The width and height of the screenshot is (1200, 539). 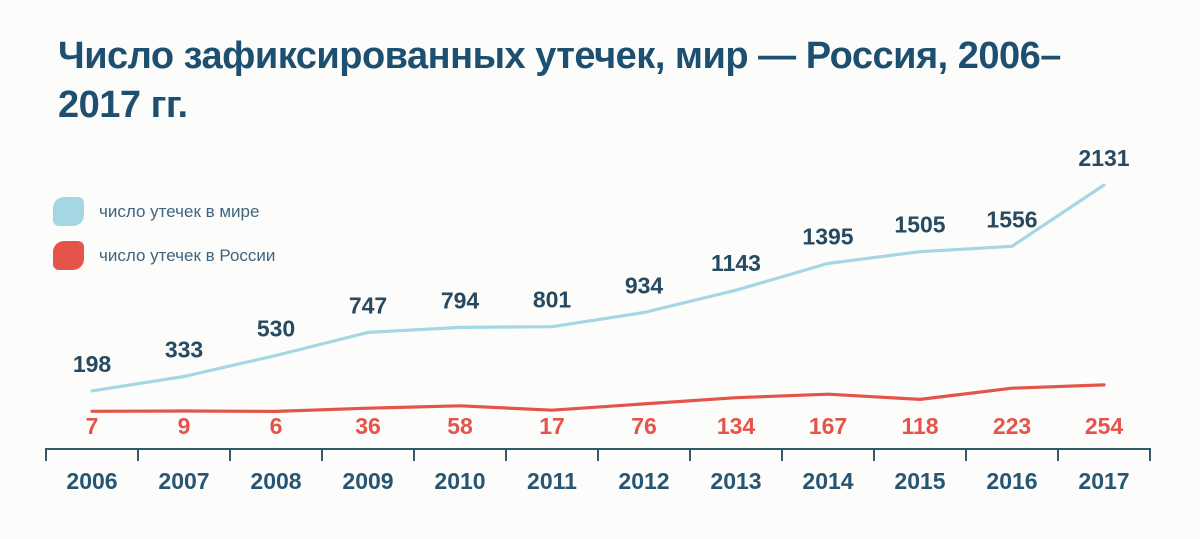 What do you see at coordinates (1103, 481) in the screenshot?
I see `x-axis-year-label: 2017` at bounding box center [1103, 481].